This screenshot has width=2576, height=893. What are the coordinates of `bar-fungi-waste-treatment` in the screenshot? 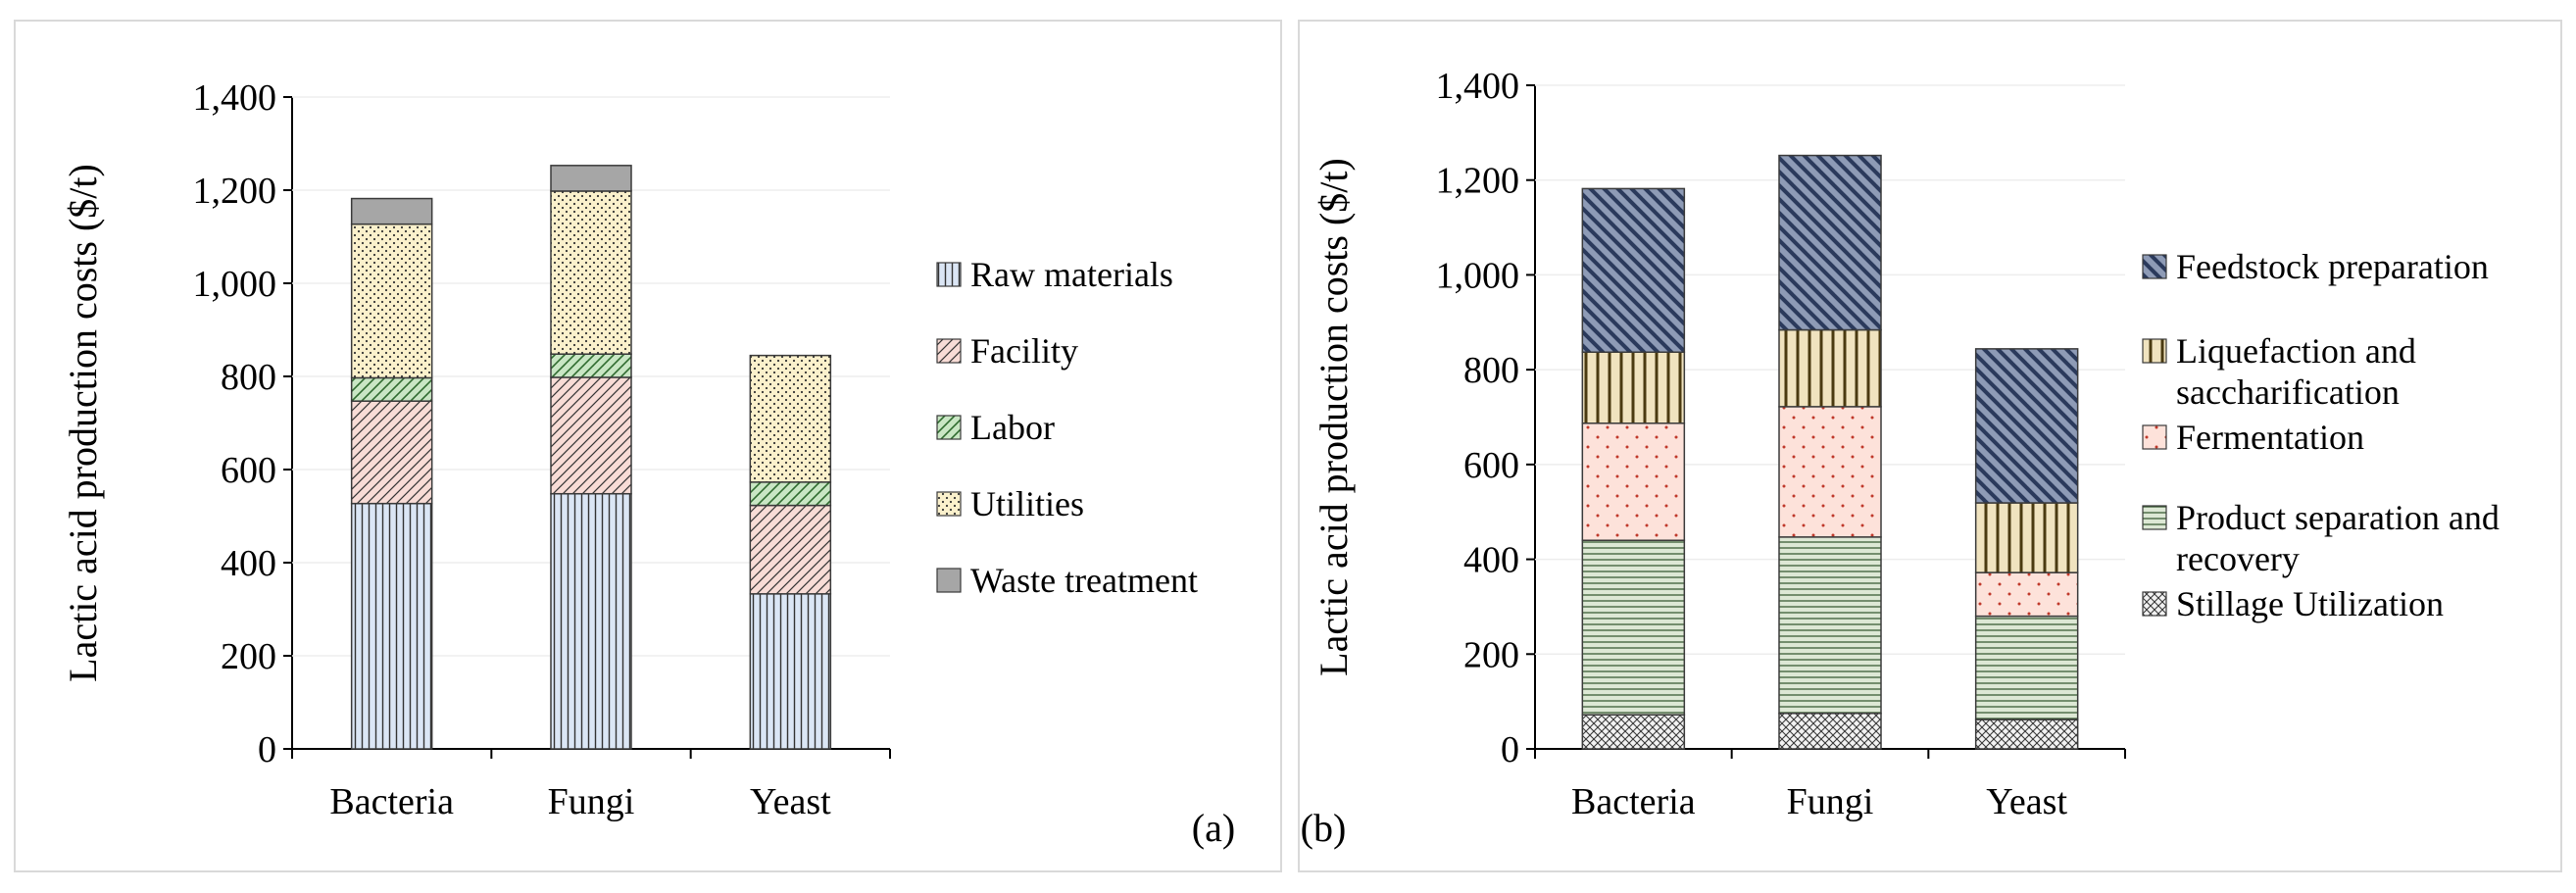 It's located at (591, 178).